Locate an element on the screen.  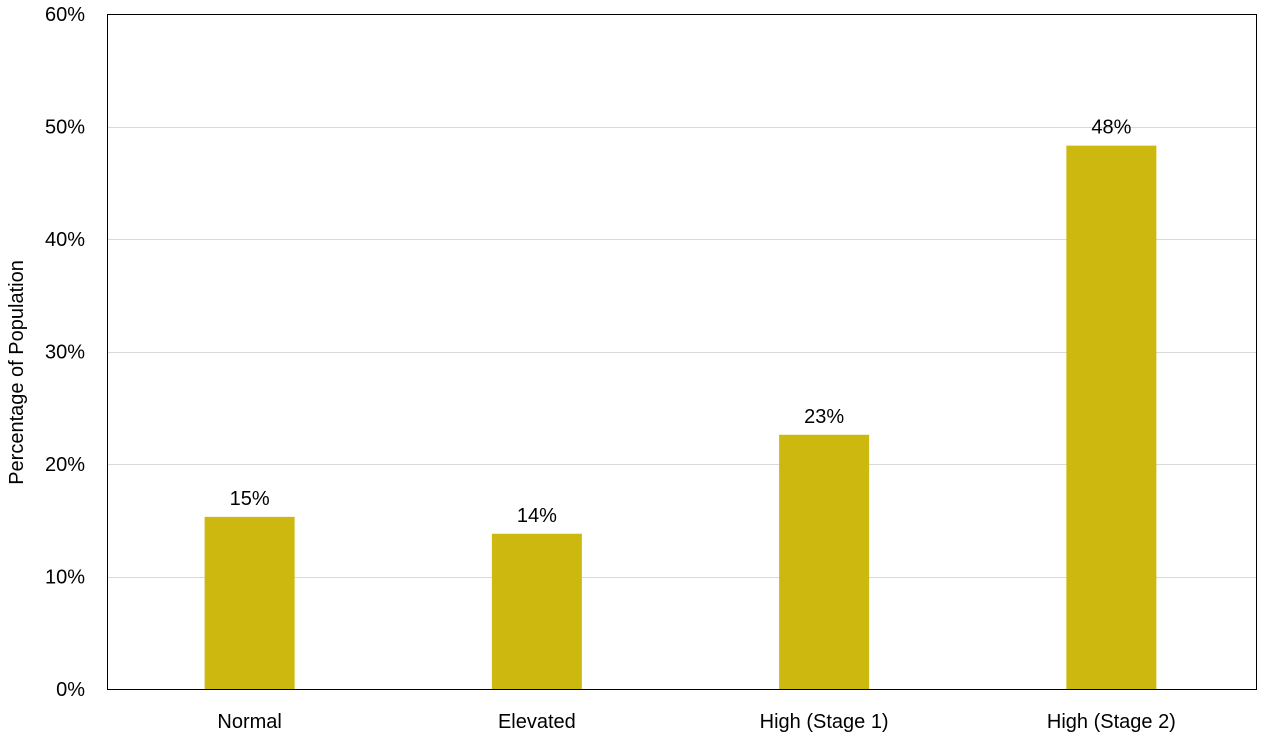
y-tick-label: 20% is located at coordinates (65, 465).